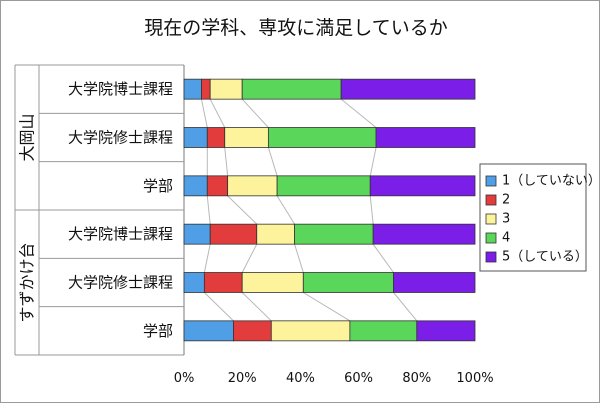  What do you see at coordinates (300, 378) in the screenshot?
I see `x-tick-label: 40%` at bounding box center [300, 378].